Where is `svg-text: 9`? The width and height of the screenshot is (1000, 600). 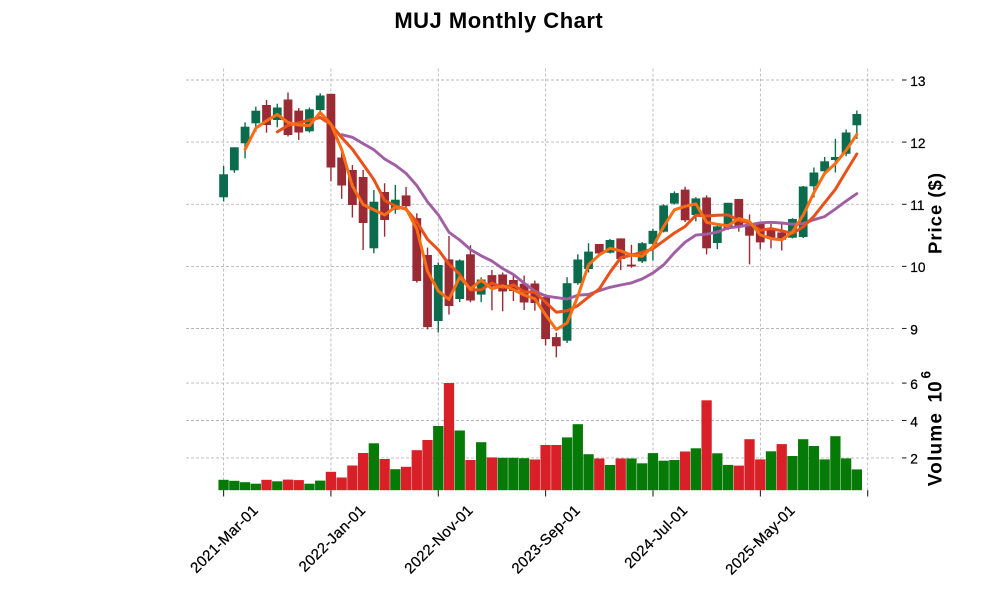 svg-text: 9 is located at coordinates (914, 329).